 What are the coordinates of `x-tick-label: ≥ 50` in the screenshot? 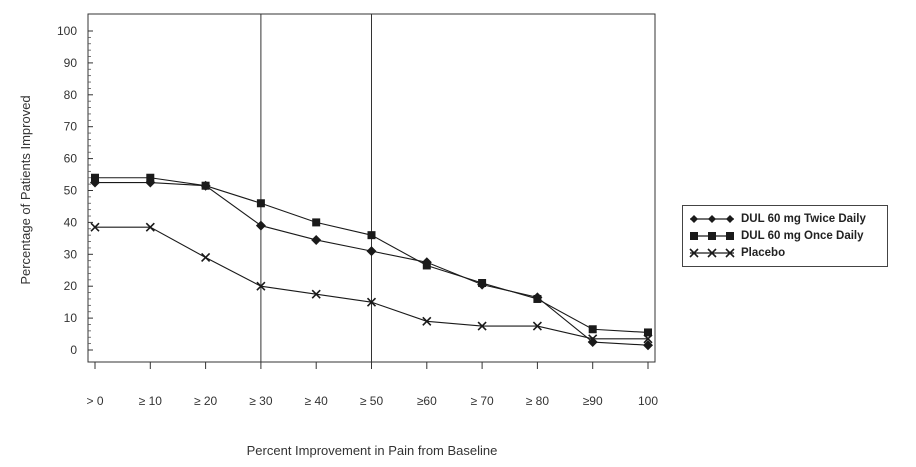 It's located at (372, 401).